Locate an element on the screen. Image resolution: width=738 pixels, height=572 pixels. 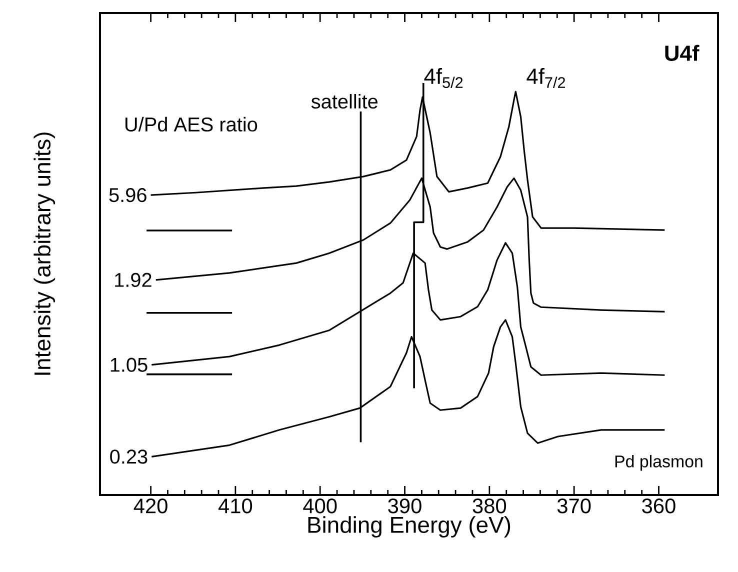
annotation: satellite is located at coordinates (344, 101).